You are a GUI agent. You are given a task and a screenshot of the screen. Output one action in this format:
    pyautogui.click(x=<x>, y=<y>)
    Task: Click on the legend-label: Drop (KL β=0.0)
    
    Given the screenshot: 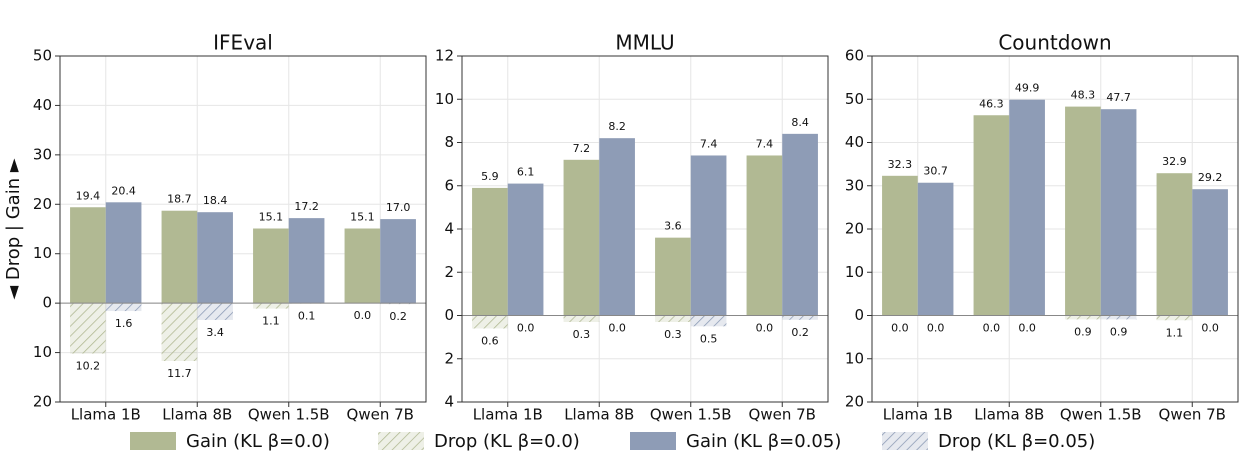 What is the action you would take?
    pyautogui.click(x=507, y=441)
    